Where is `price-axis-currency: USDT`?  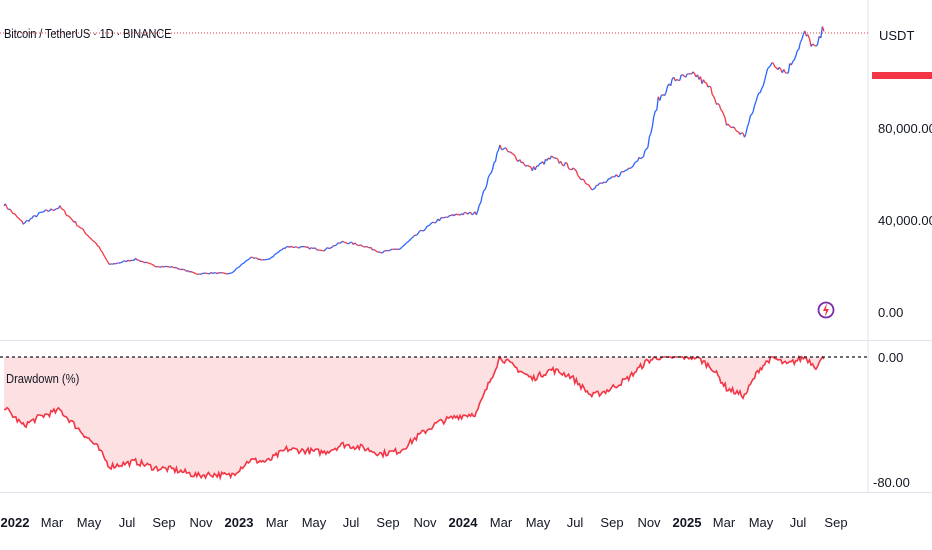 price-axis-currency: USDT is located at coordinates (896, 35).